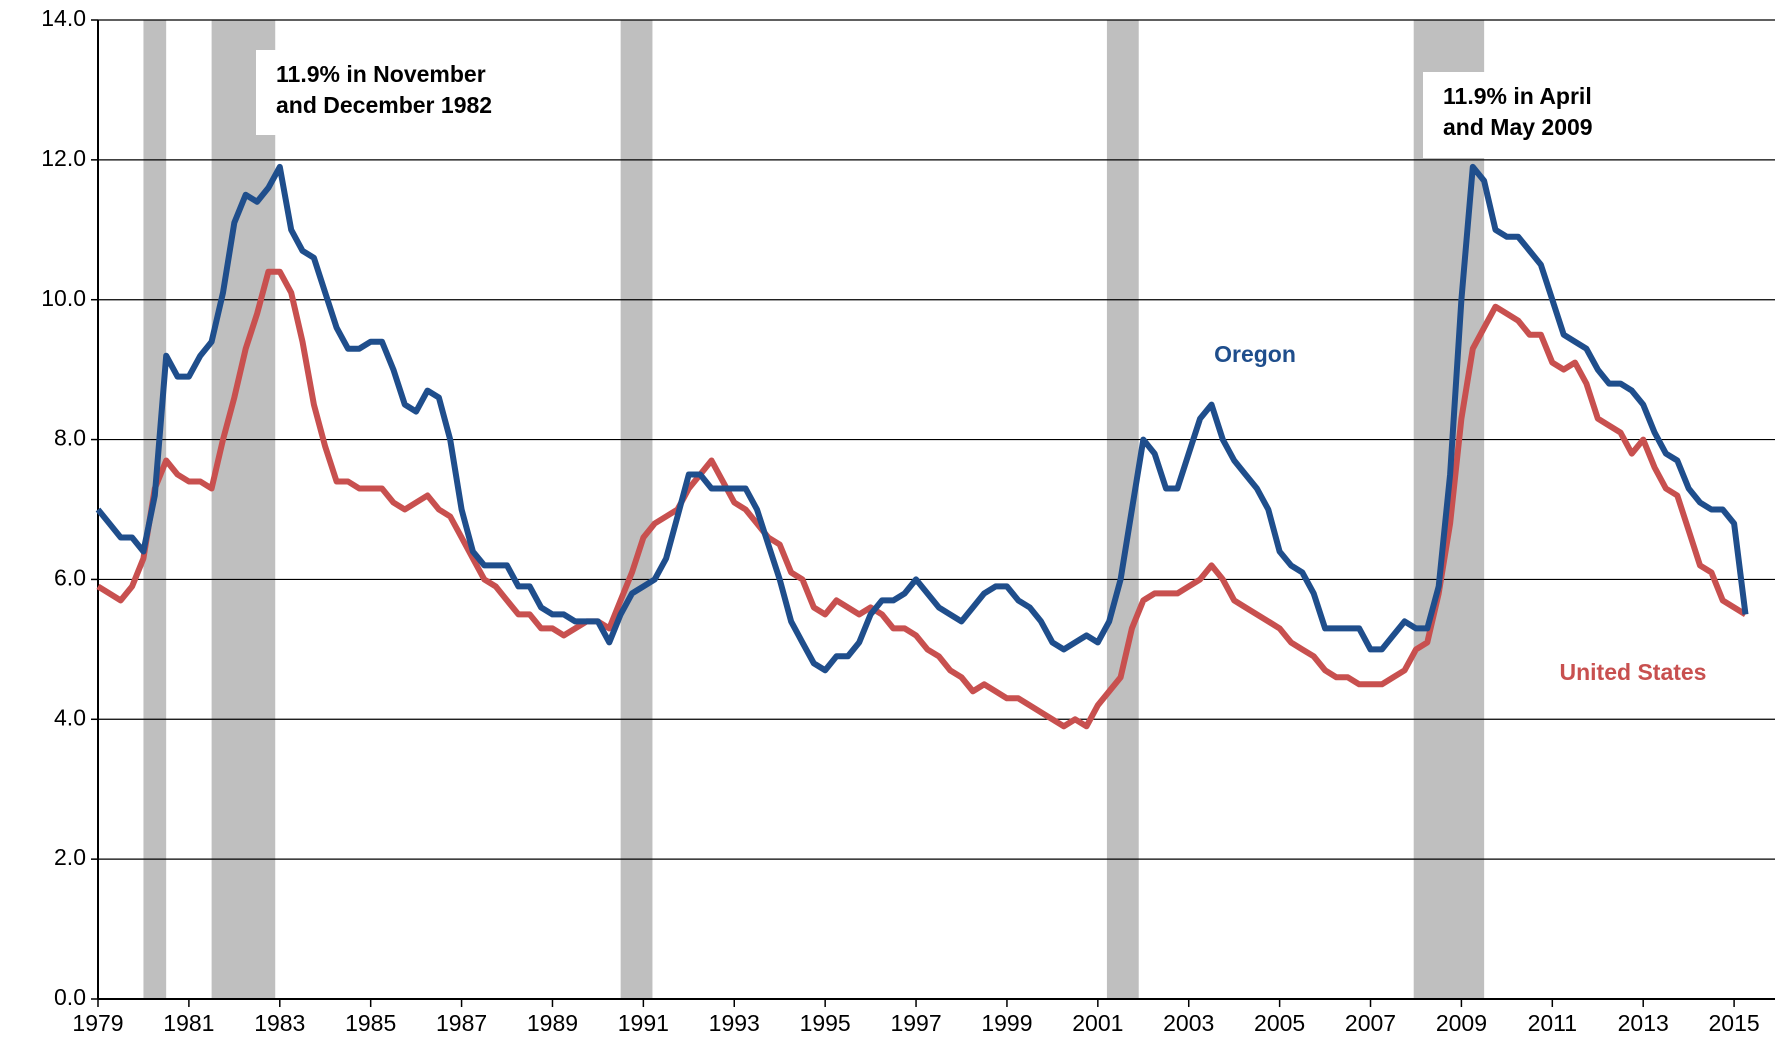 The width and height of the screenshot is (1790, 1046). Describe the element at coordinates (70, 997) in the screenshot. I see `y-tick-label: 0.0` at that location.